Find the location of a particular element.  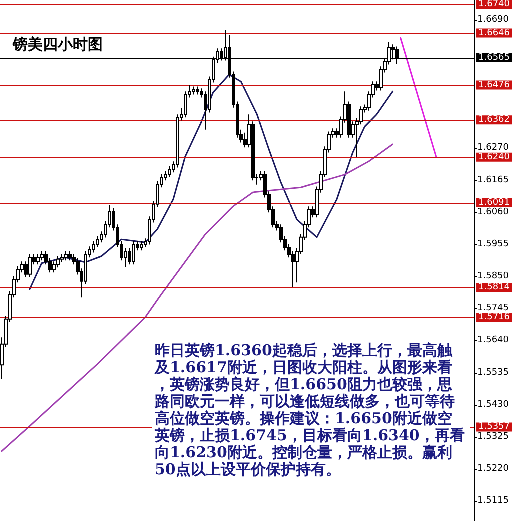

y-tick-label: 1.5220 is located at coordinates (494, 469).